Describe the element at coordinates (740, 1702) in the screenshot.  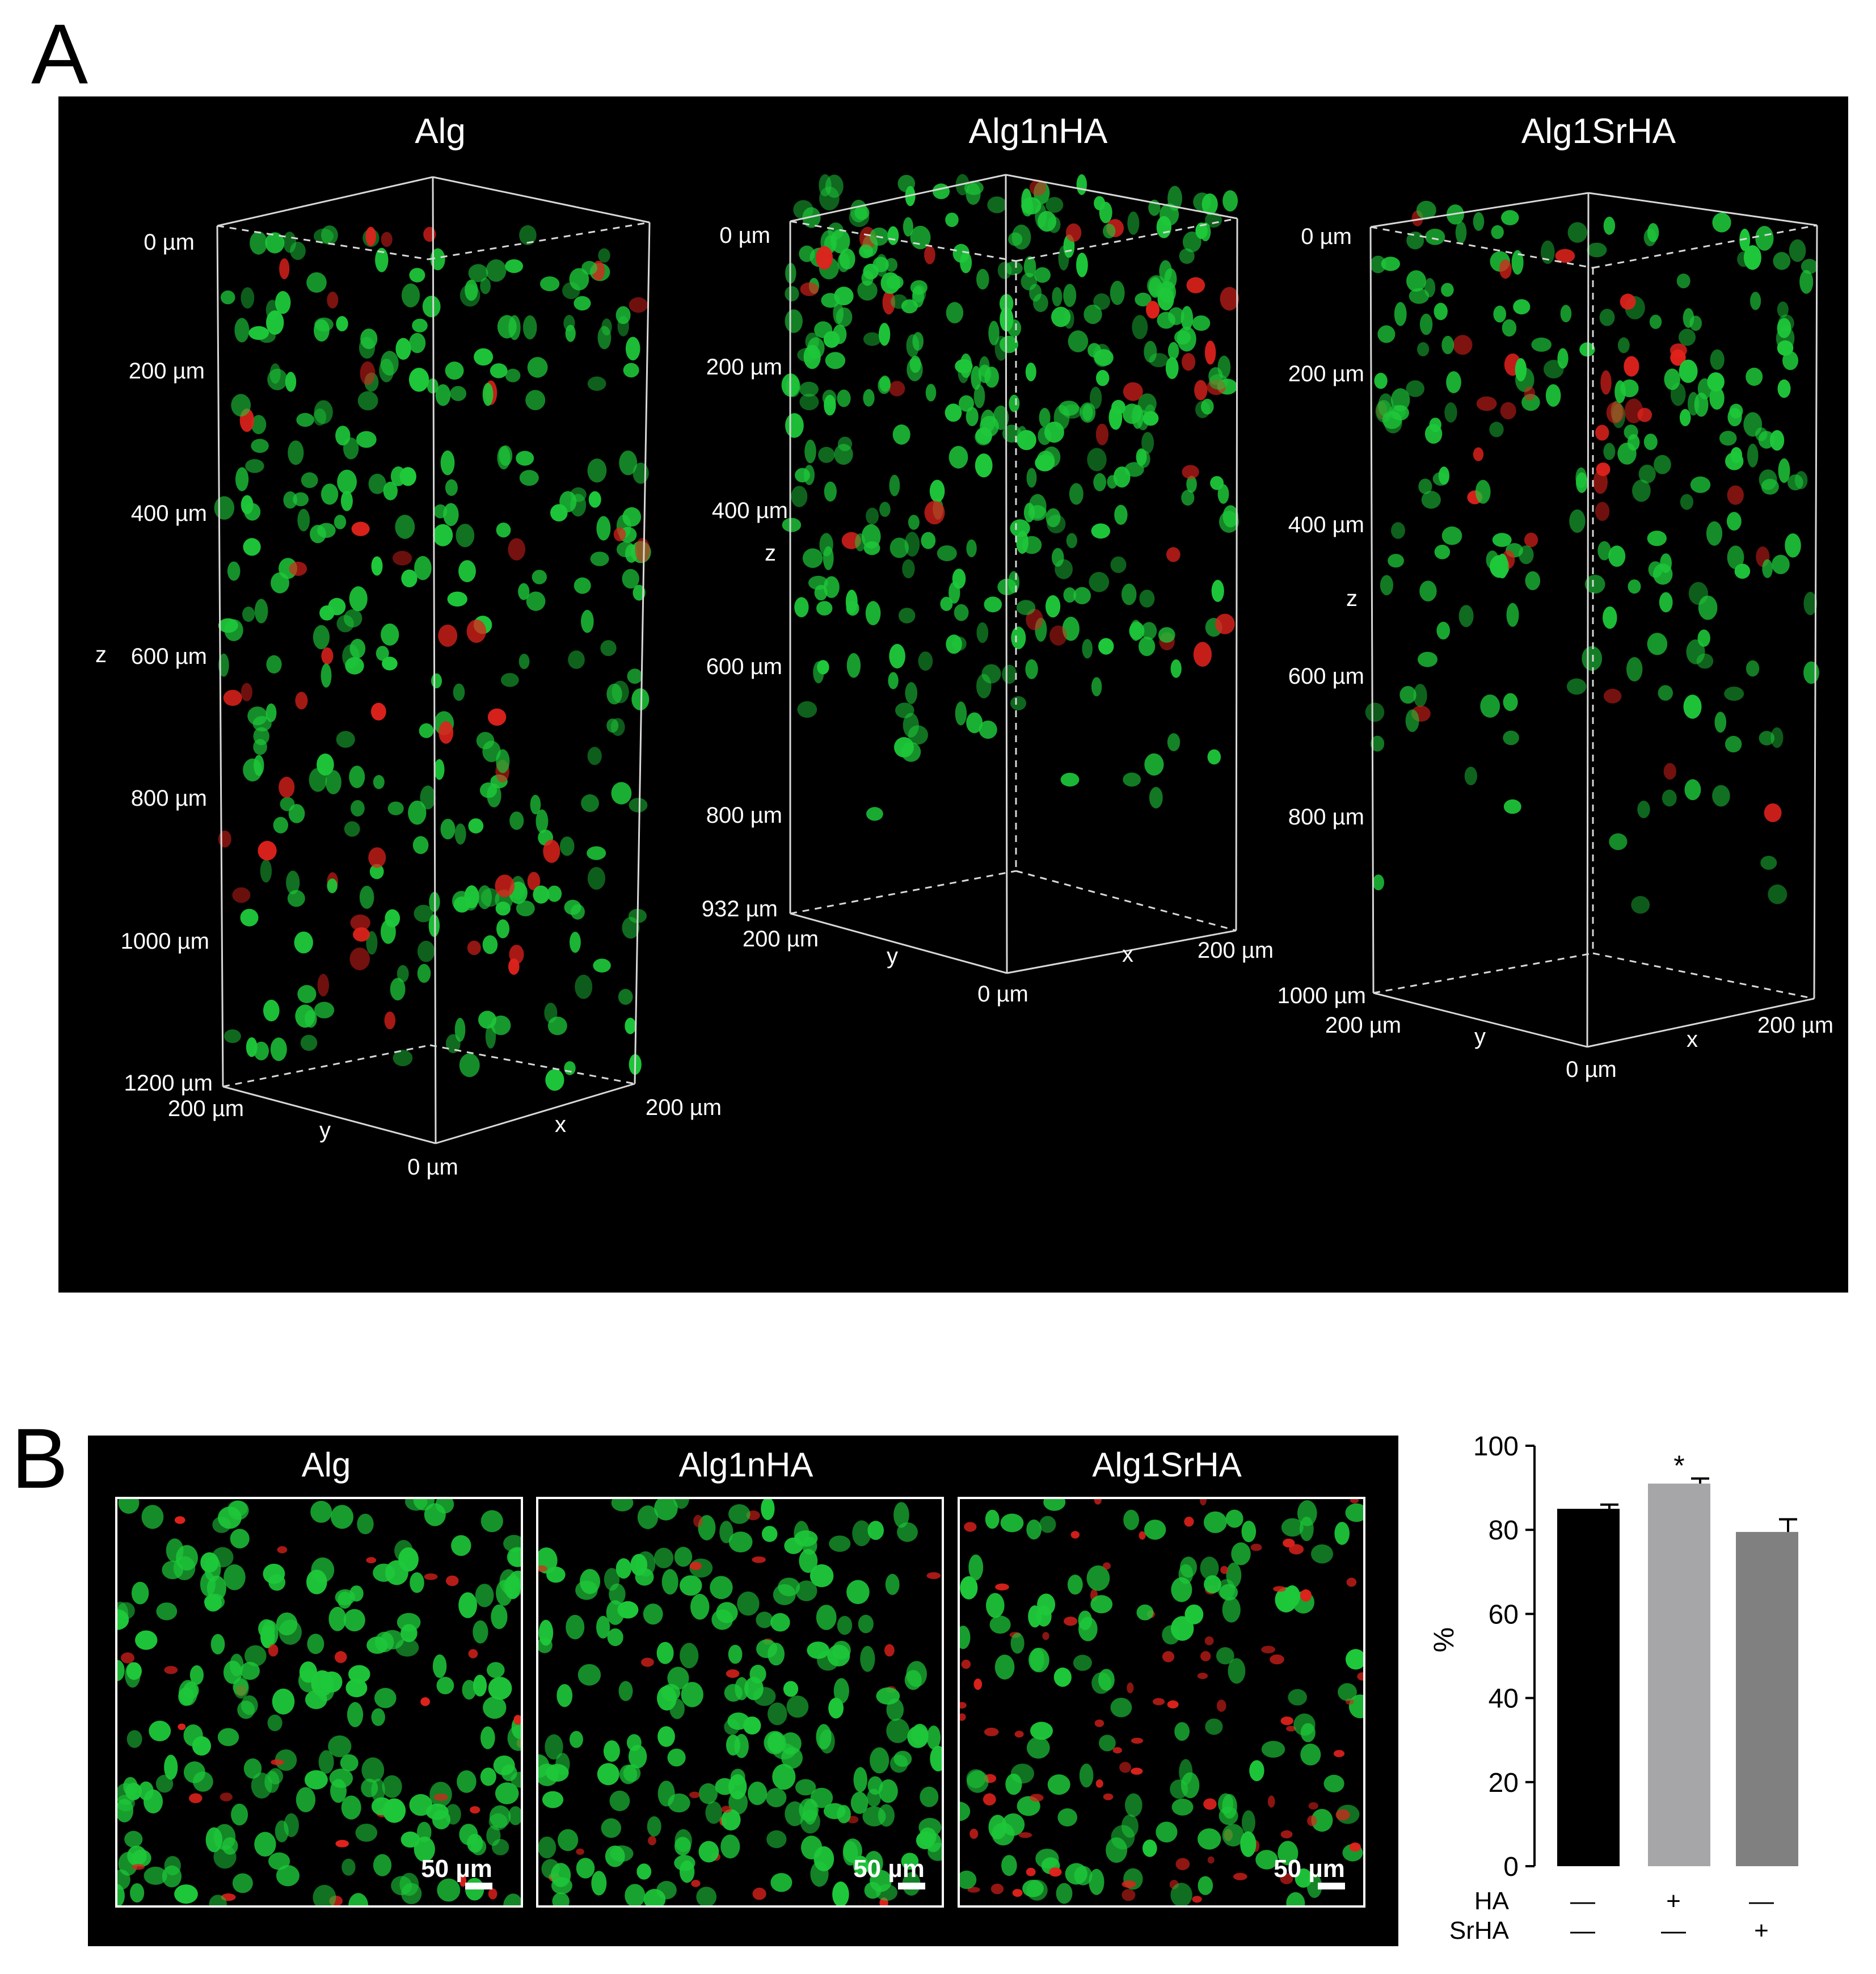
I see `micrograph-alg1nha` at that location.